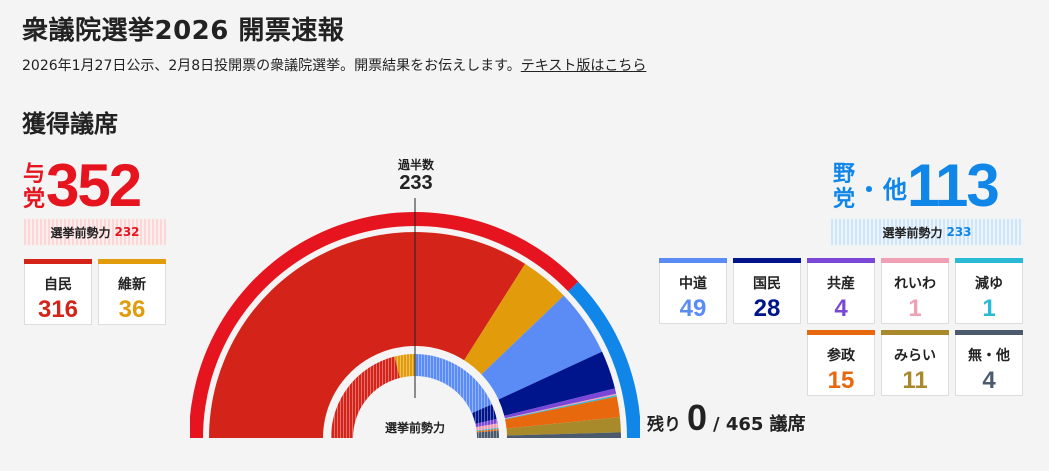  I want to click on remaining-unit: 議席, so click(787, 424).